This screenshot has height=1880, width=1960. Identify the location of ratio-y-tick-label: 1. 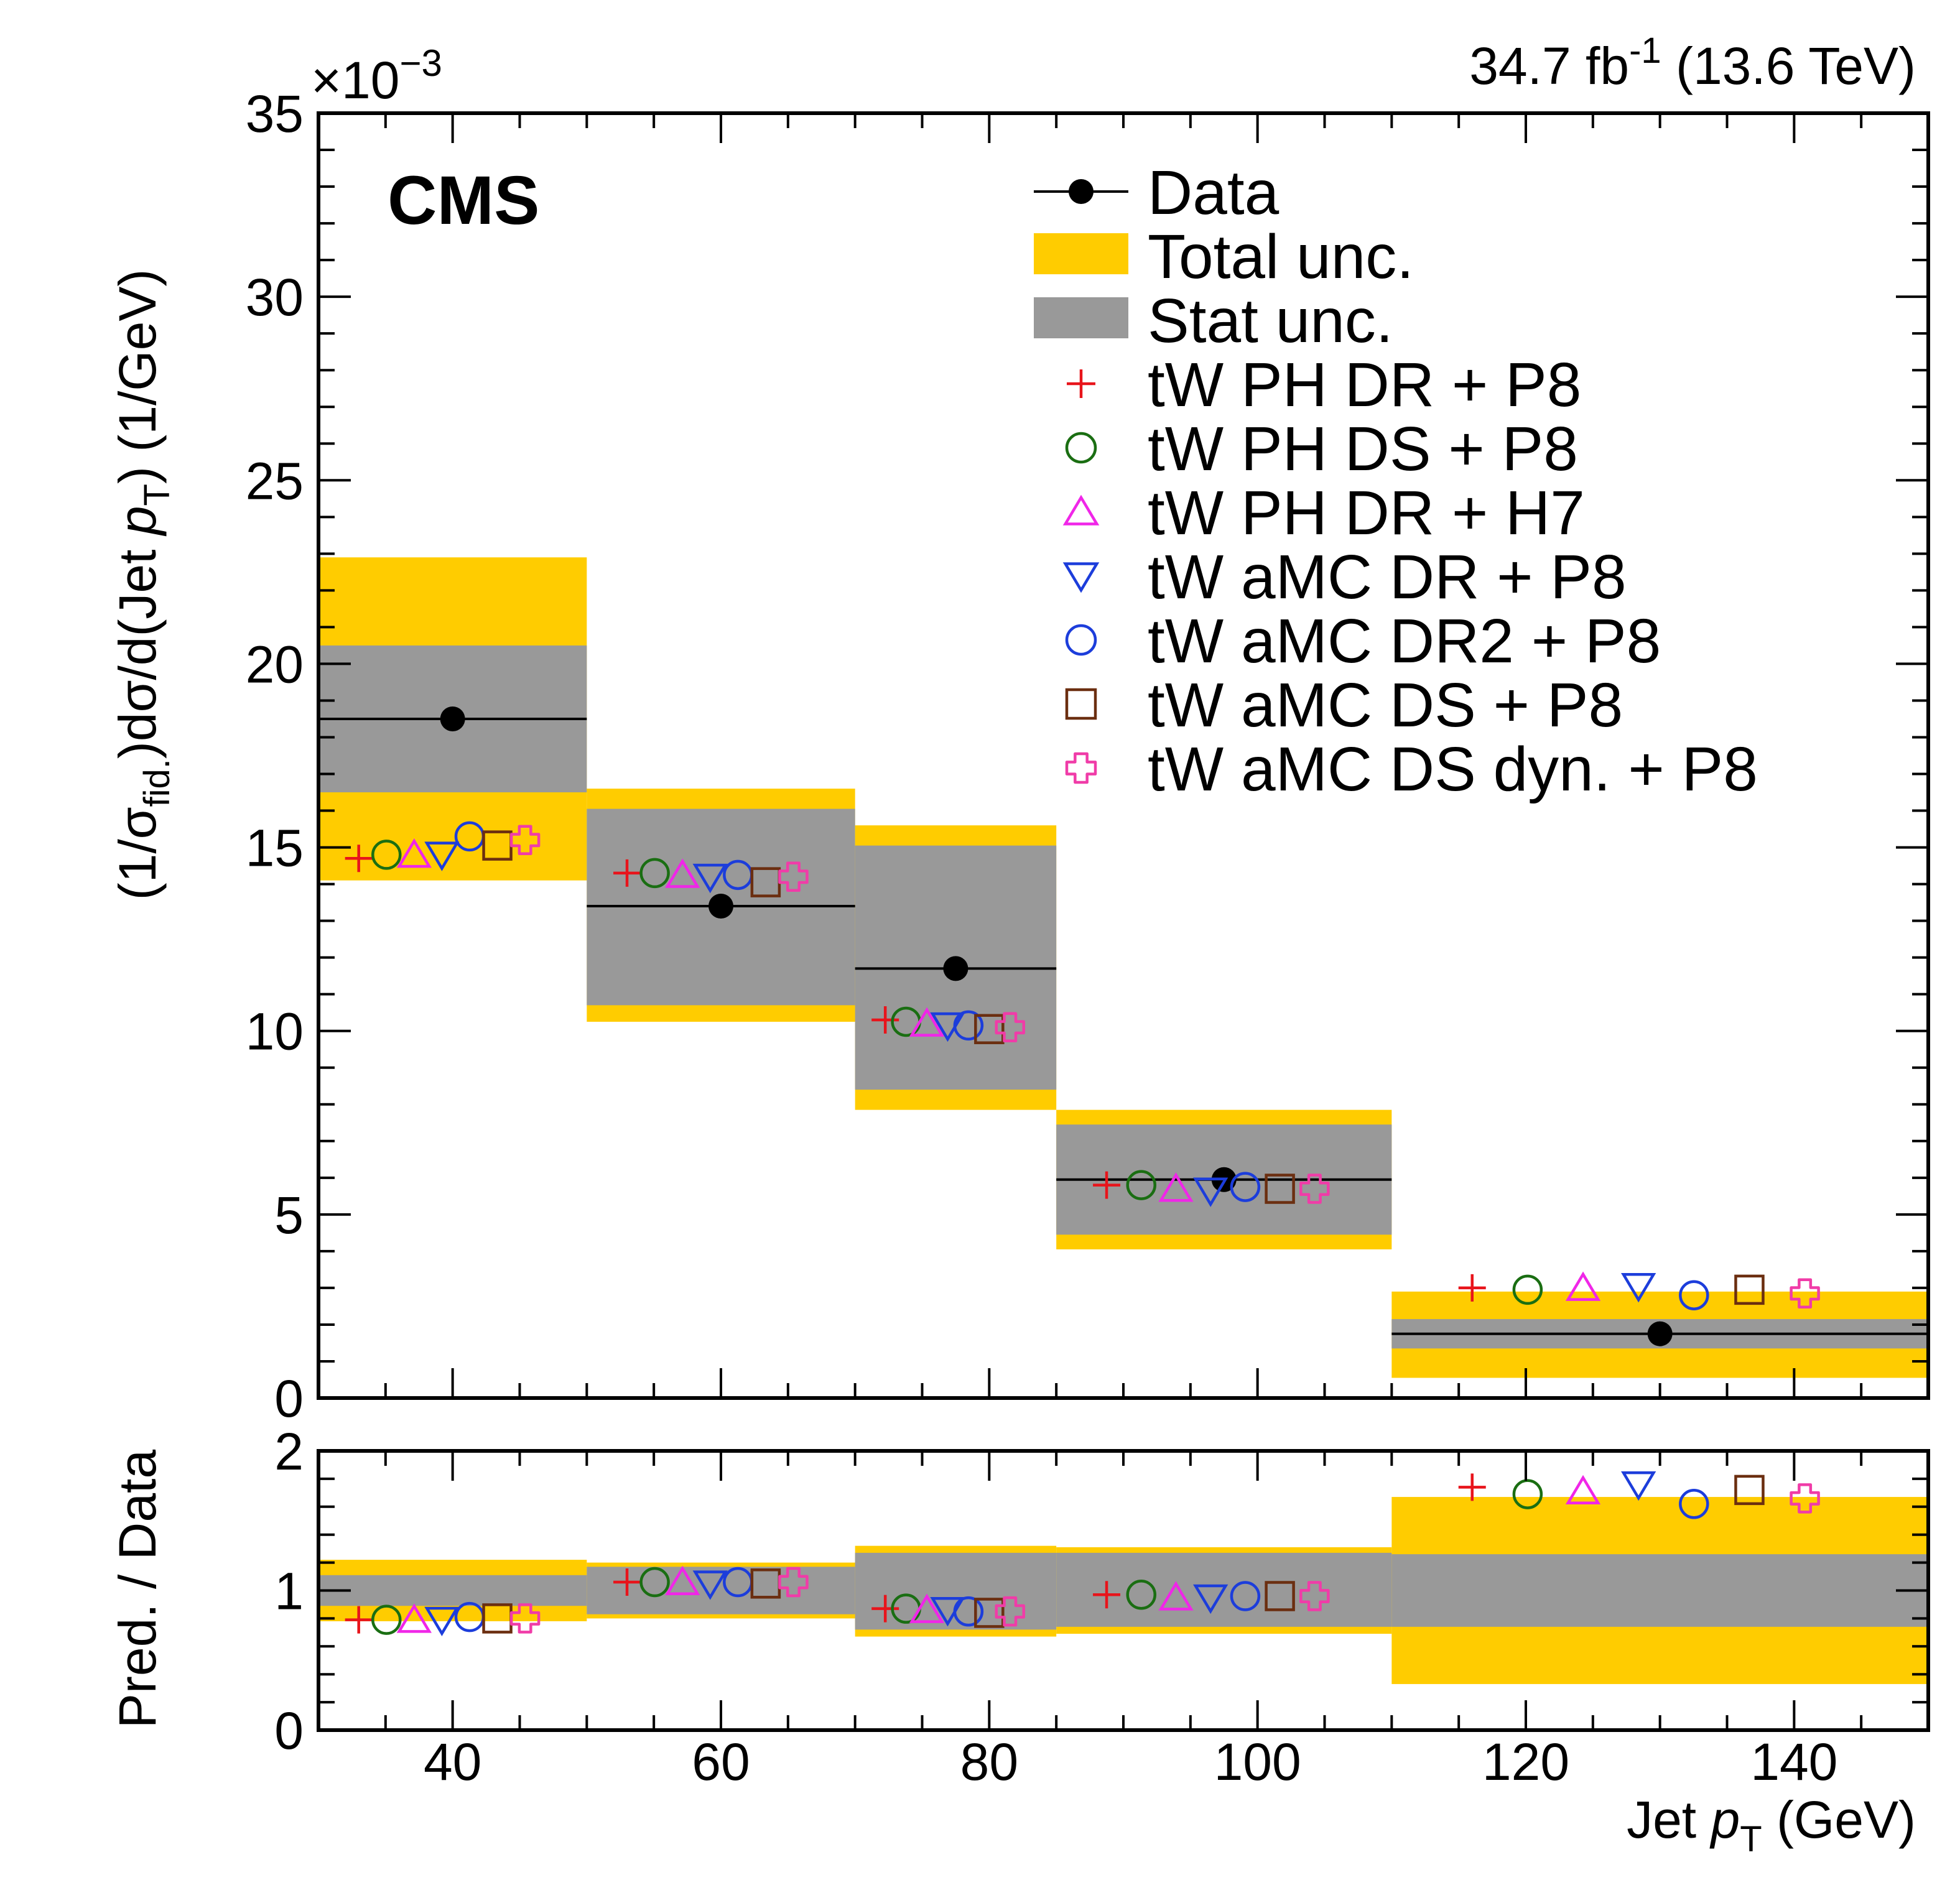
(289, 1591).